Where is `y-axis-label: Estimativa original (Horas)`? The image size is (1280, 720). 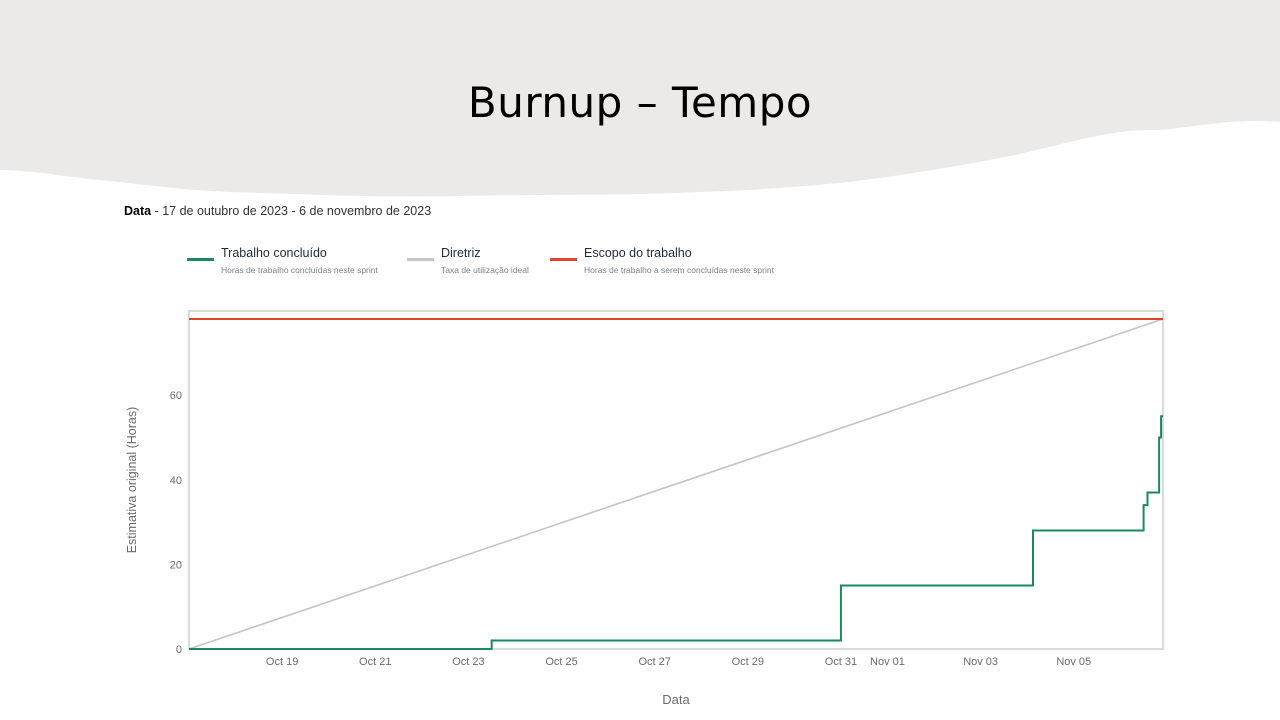 y-axis-label: Estimativa original (Horas) is located at coordinates (132, 480).